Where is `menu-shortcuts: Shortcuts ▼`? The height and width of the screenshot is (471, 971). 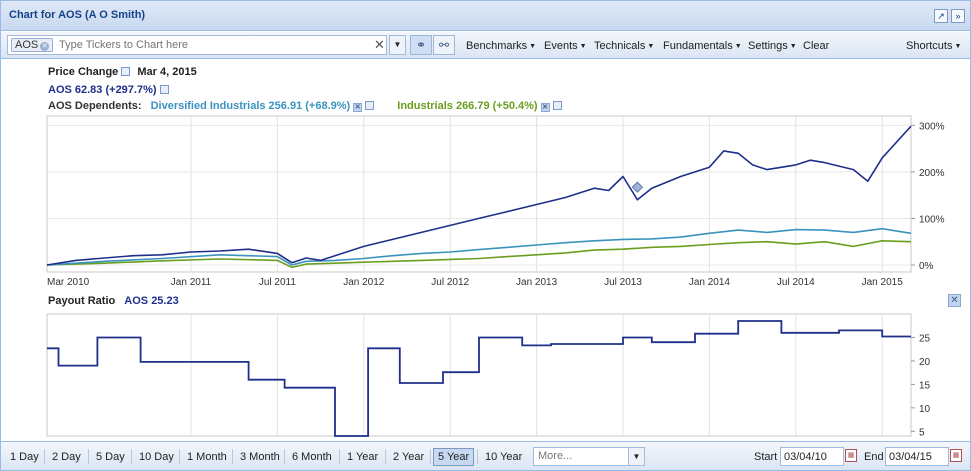
menu-shortcuts: Shortcuts ▼ is located at coordinates (933, 46).